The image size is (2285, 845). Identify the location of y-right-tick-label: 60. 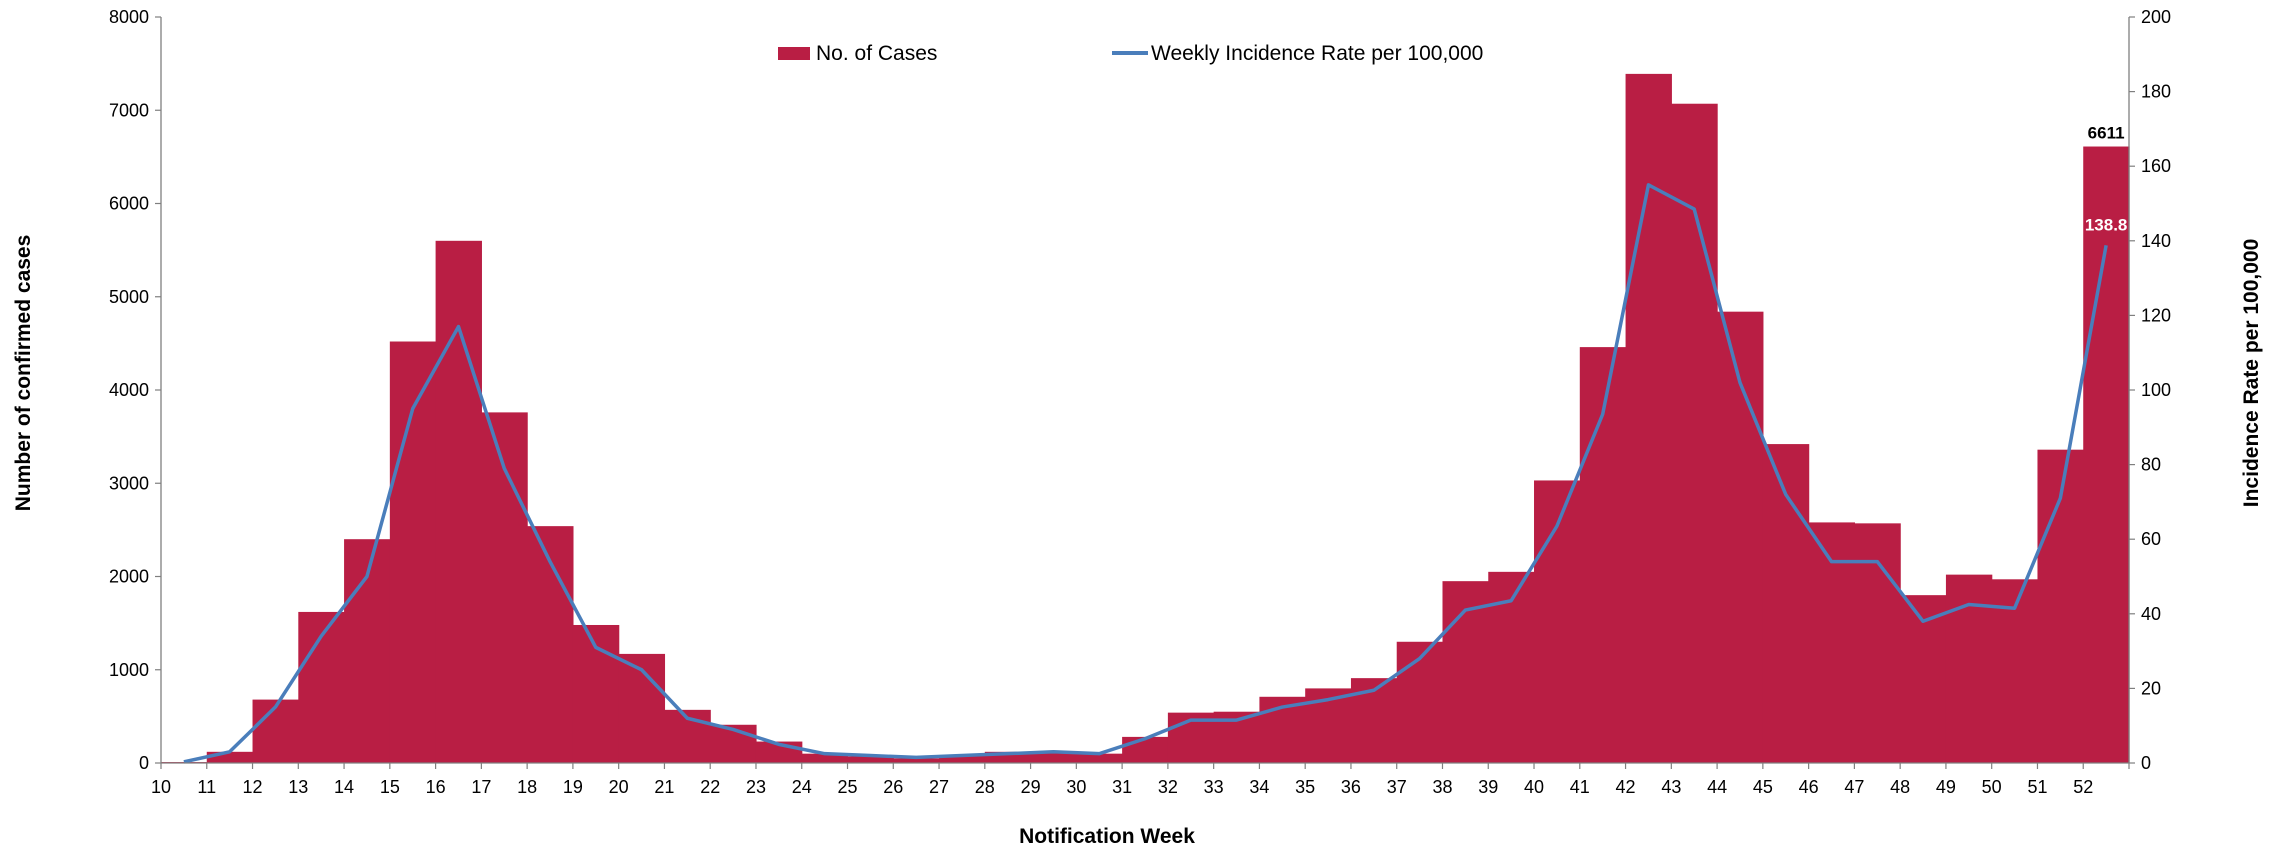
(2151, 539).